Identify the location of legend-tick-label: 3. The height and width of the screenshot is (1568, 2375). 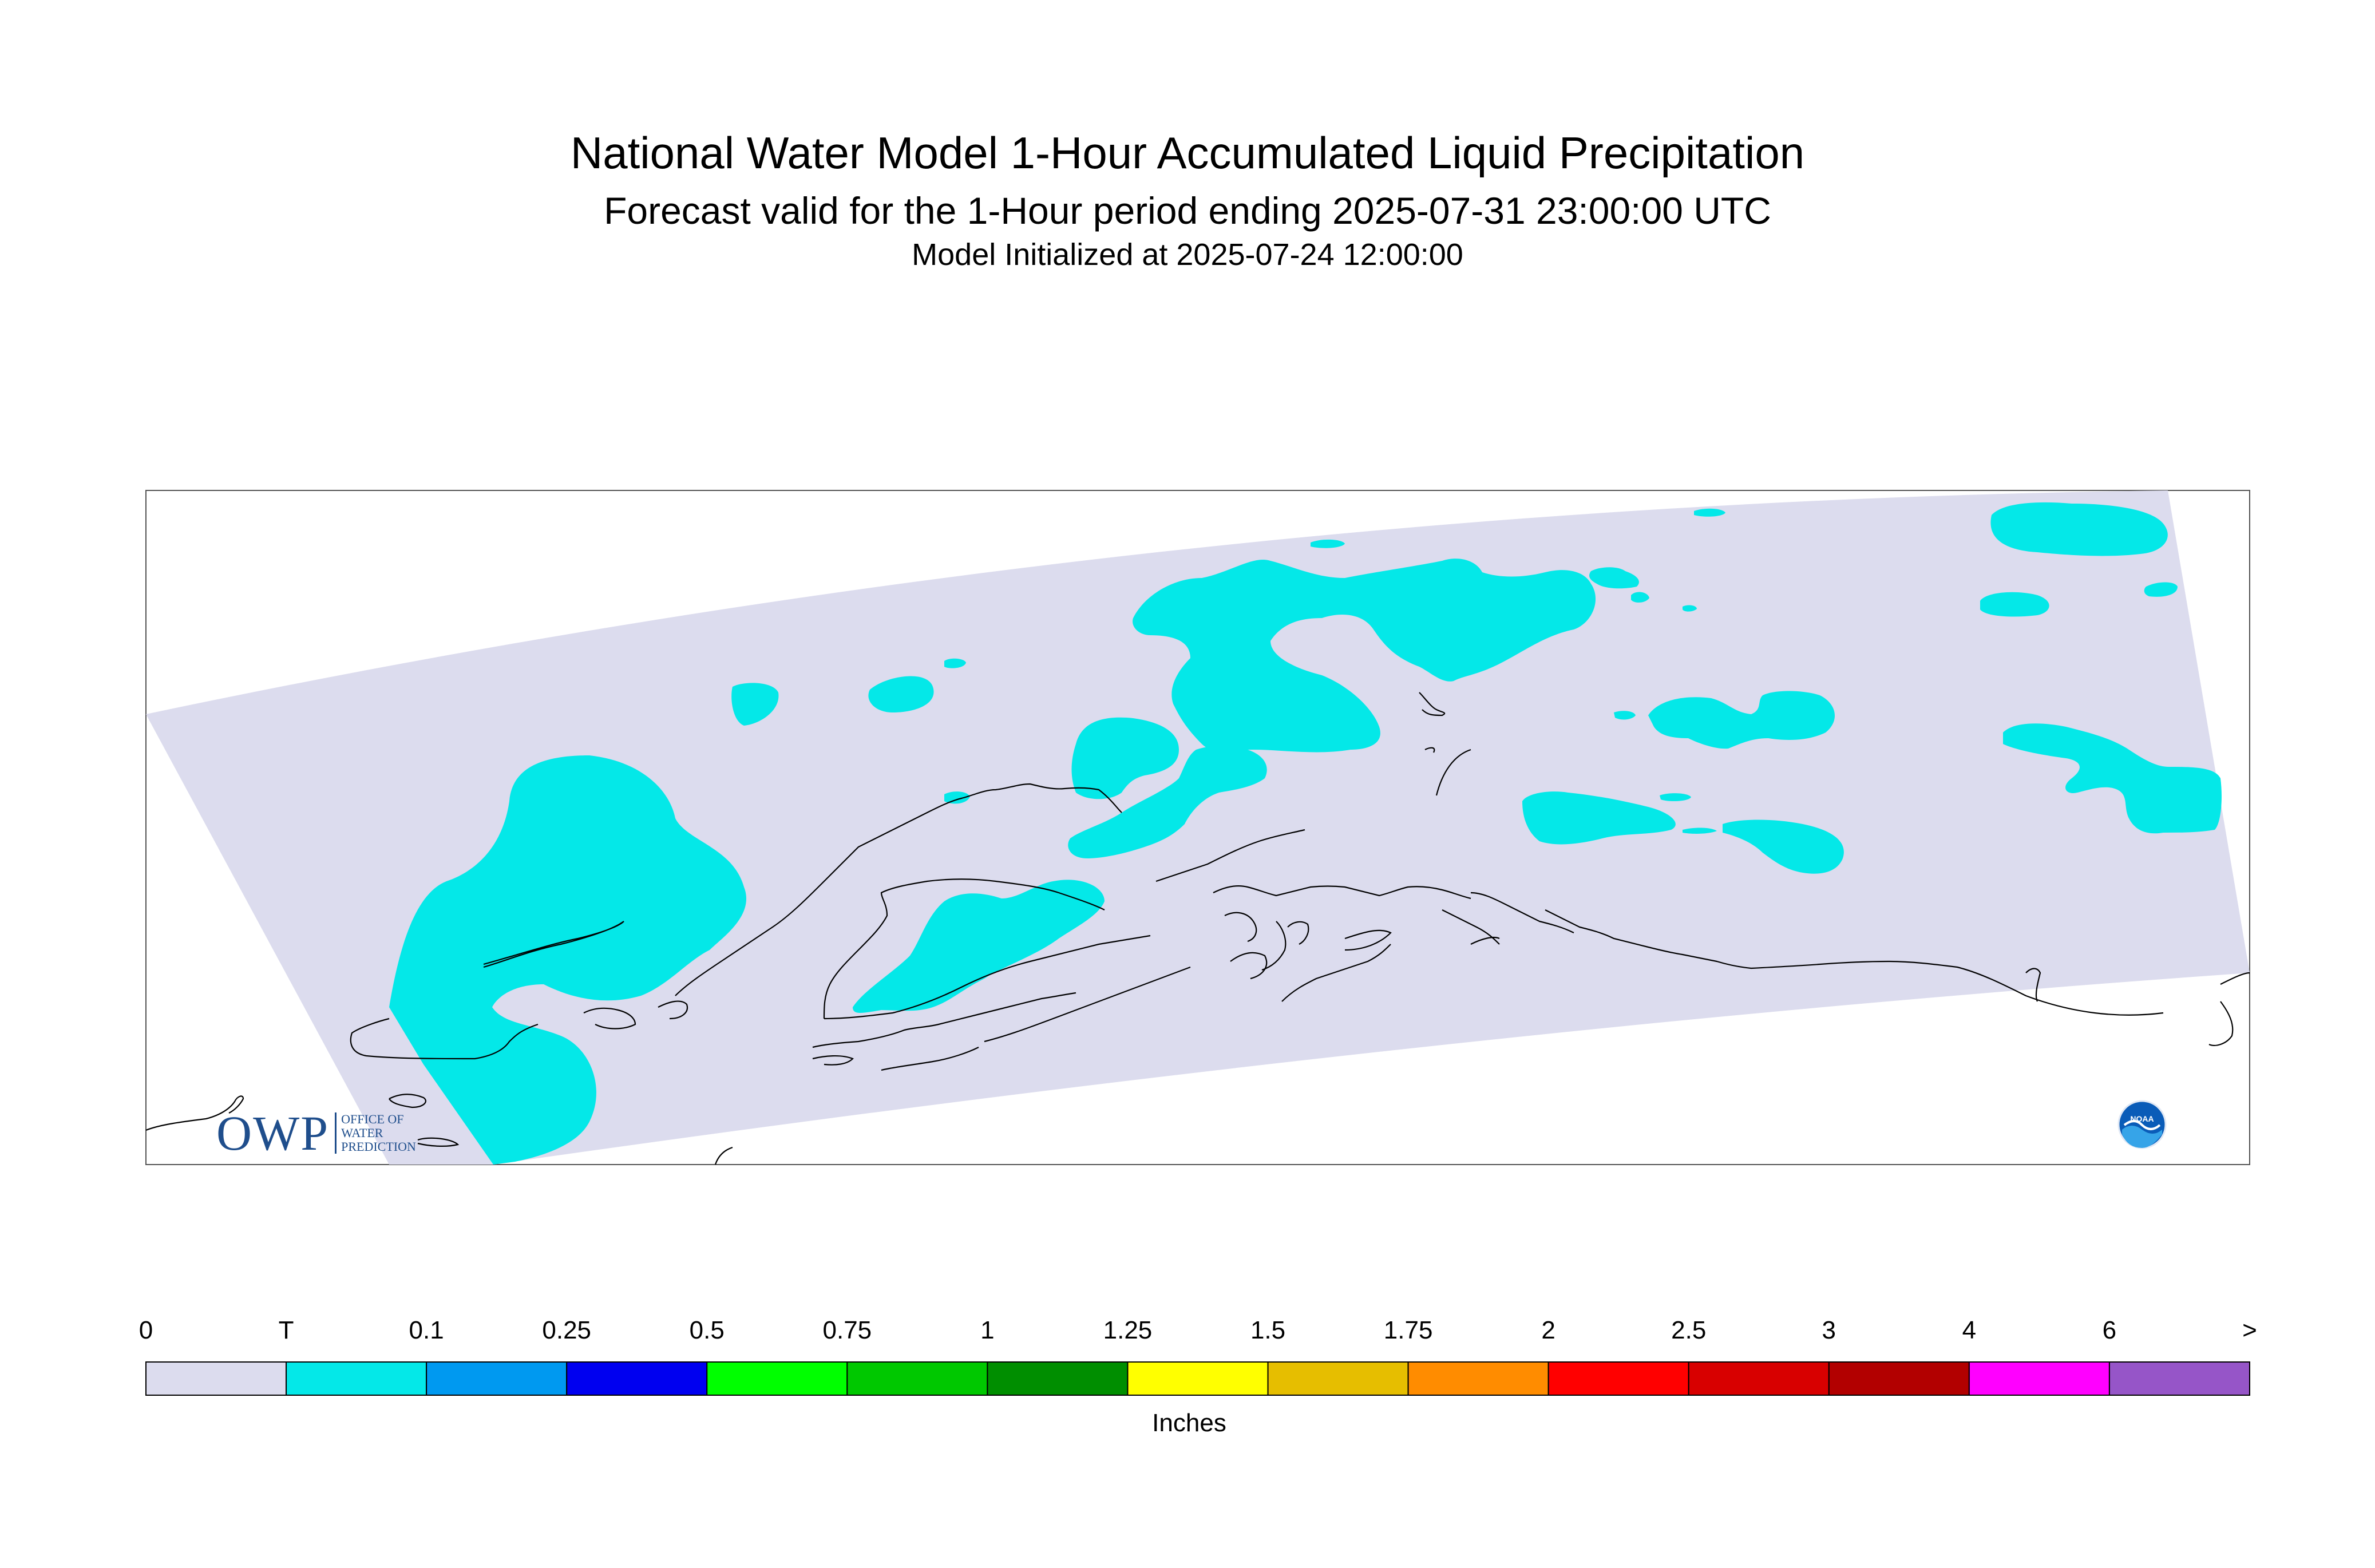
(1829, 1330).